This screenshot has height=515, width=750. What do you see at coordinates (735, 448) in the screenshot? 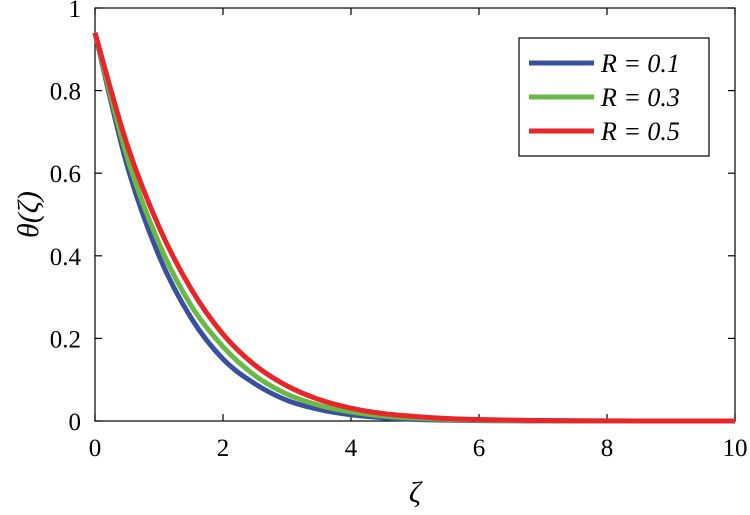
I see `x-tick-label: 10` at bounding box center [735, 448].